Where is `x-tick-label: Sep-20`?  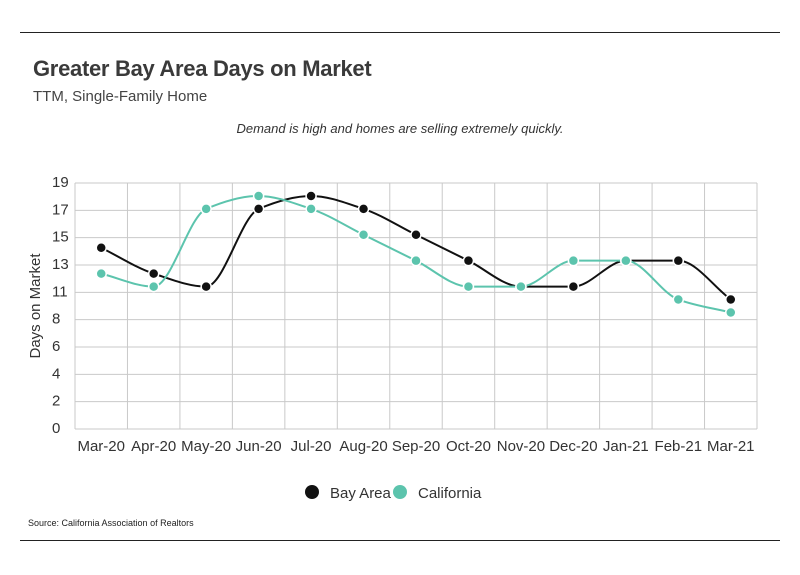 x-tick-label: Sep-20 is located at coordinates (416, 446).